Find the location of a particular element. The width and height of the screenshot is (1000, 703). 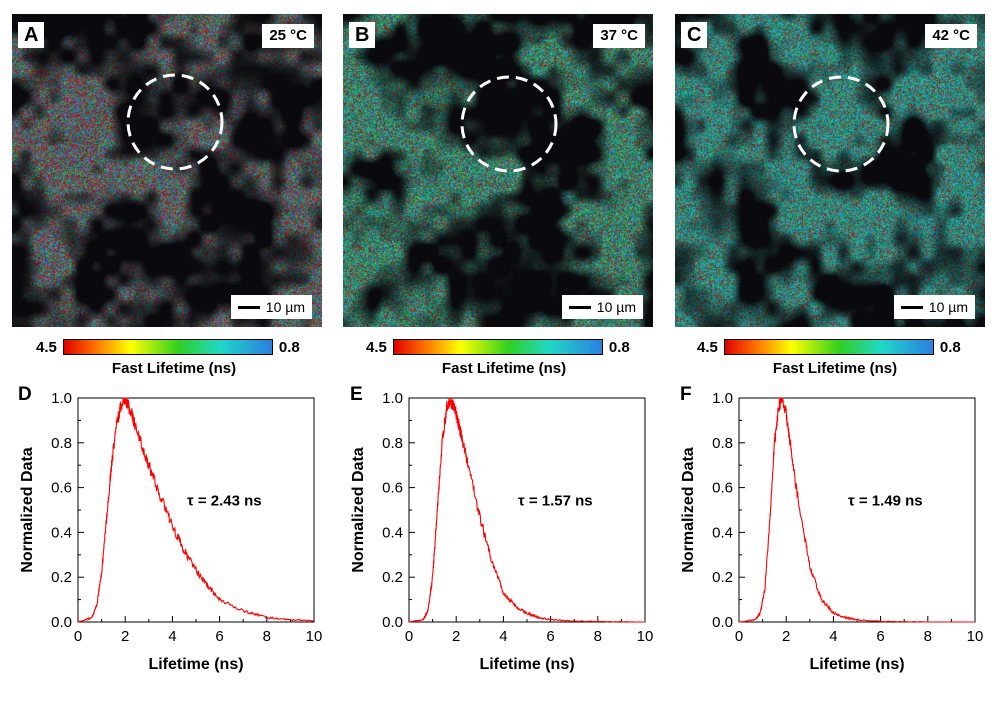

scale-bar-b: 10 µm is located at coordinates (602, 307).